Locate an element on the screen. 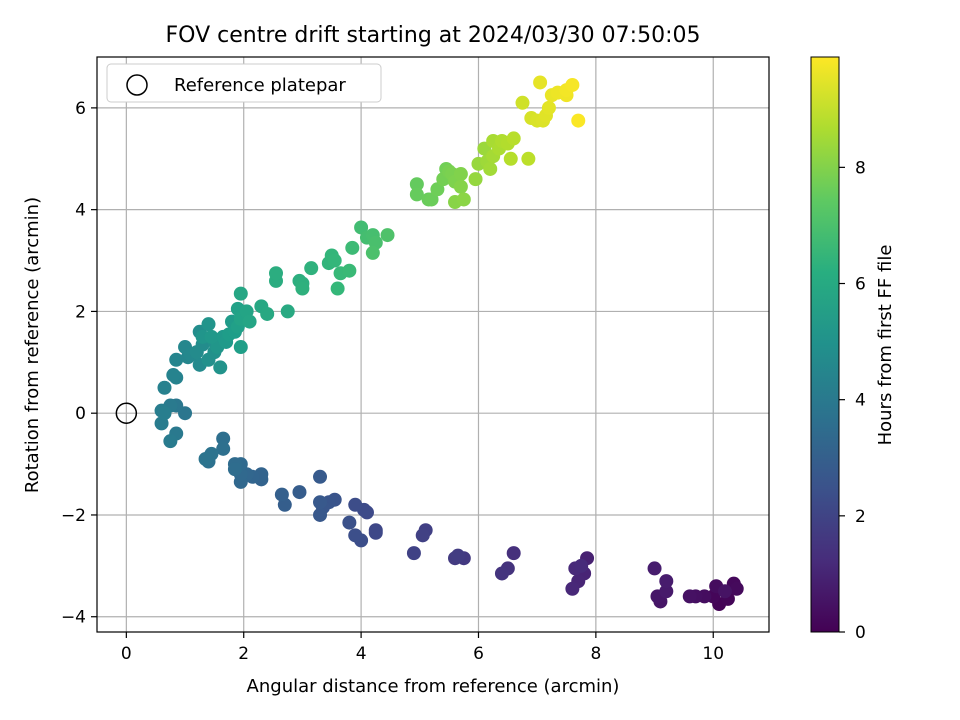  x-tick-label: 4 is located at coordinates (361, 654).